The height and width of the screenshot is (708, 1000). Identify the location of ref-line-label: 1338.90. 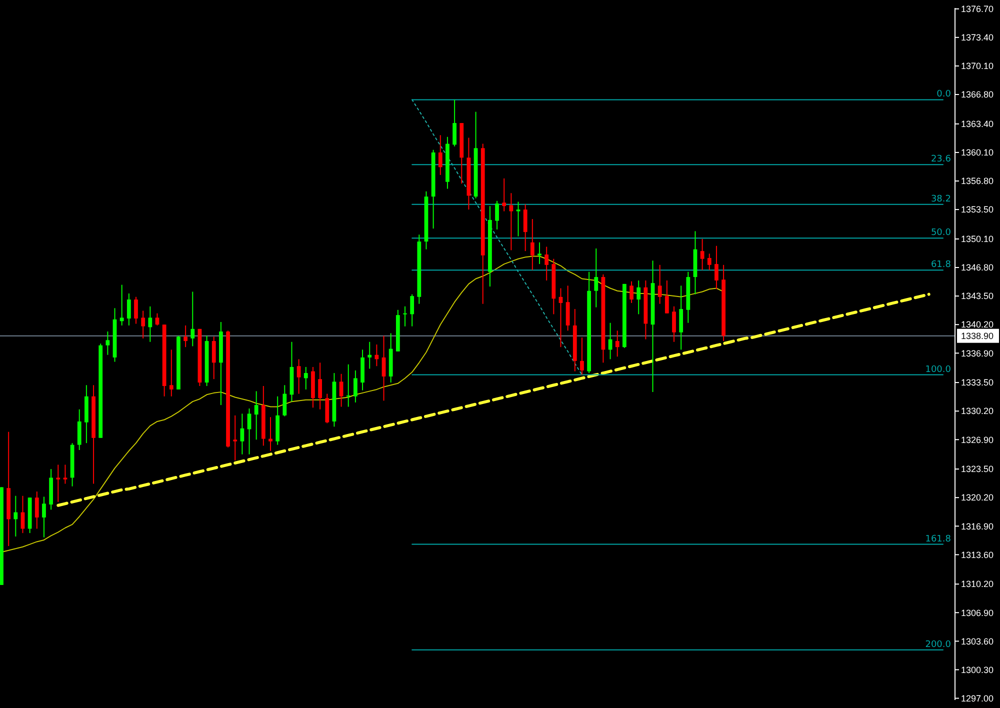
(977, 335).